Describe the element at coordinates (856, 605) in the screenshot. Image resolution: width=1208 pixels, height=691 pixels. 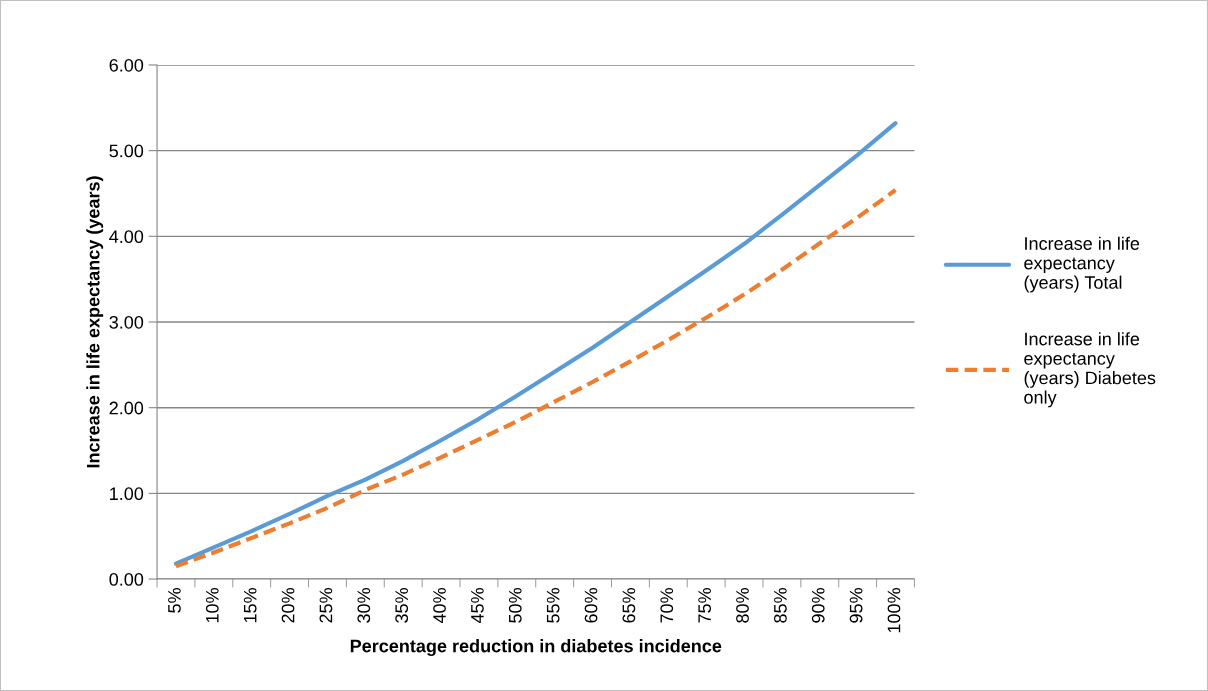
I see `x-tick-label: 95%` at that location.